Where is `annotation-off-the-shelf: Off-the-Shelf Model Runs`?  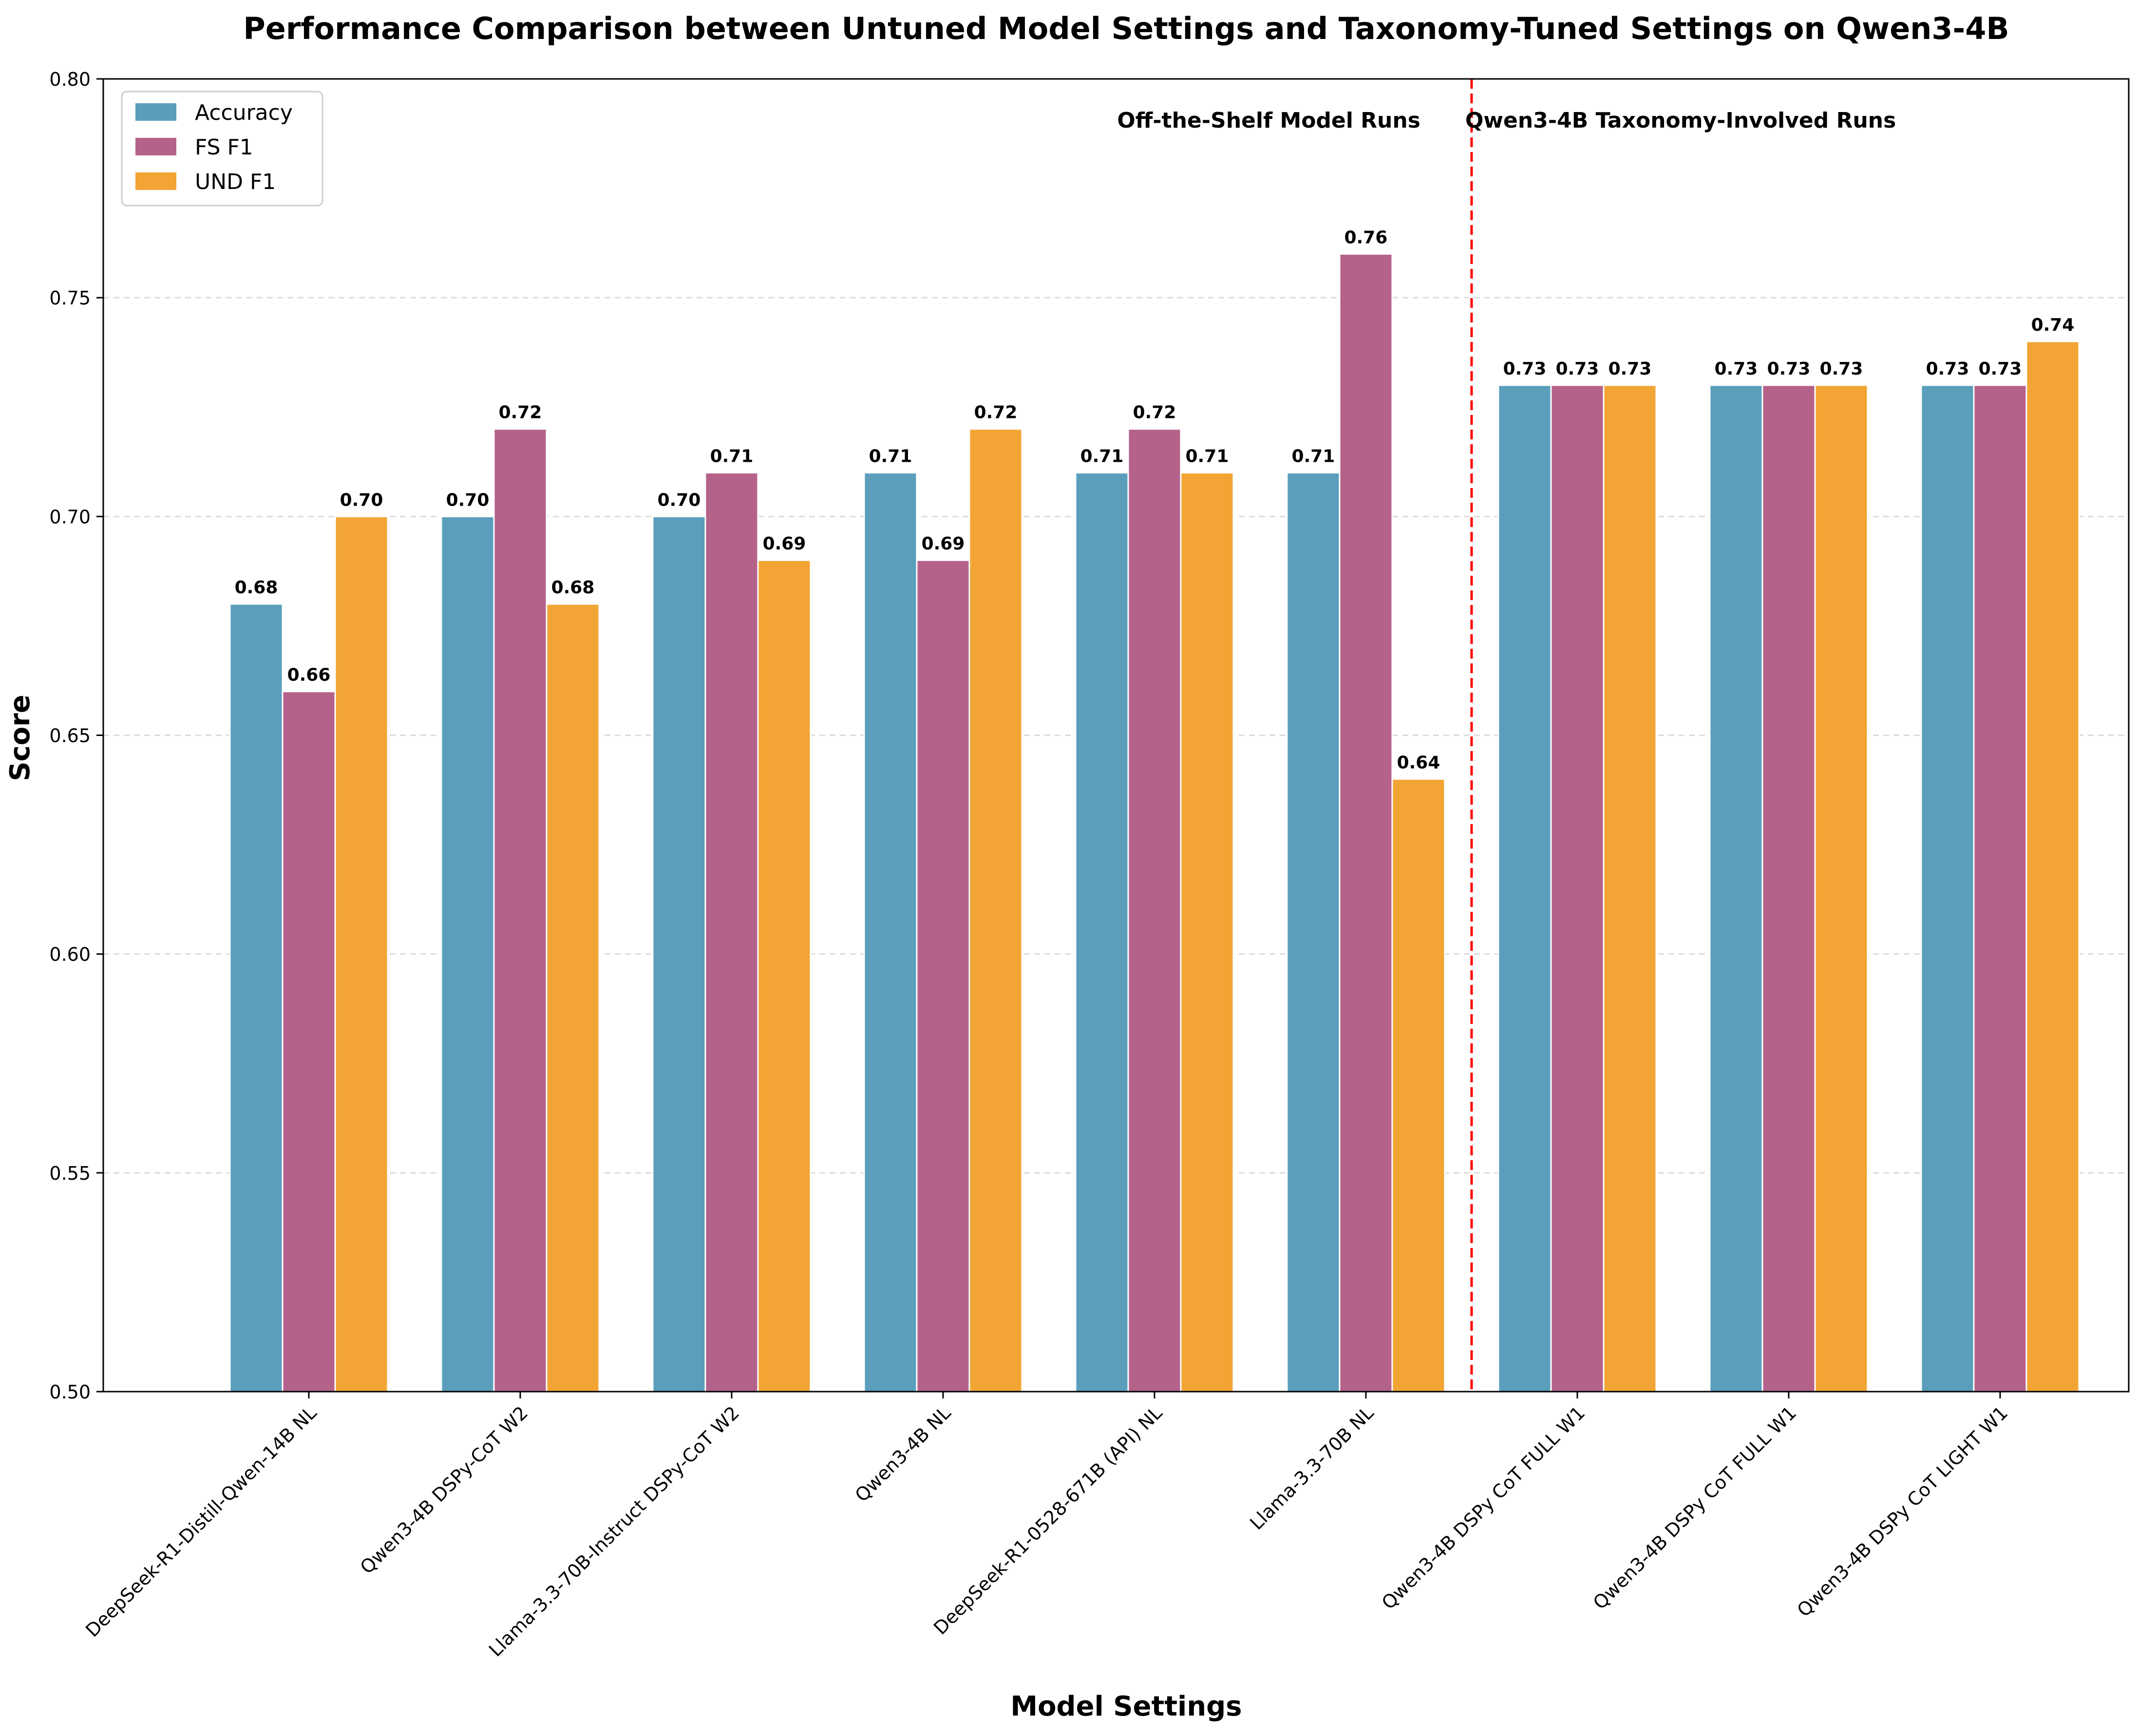
annotation-off-the-shelf: Off-the-Shelf Model Runs is located at coordinates (1268, 120).